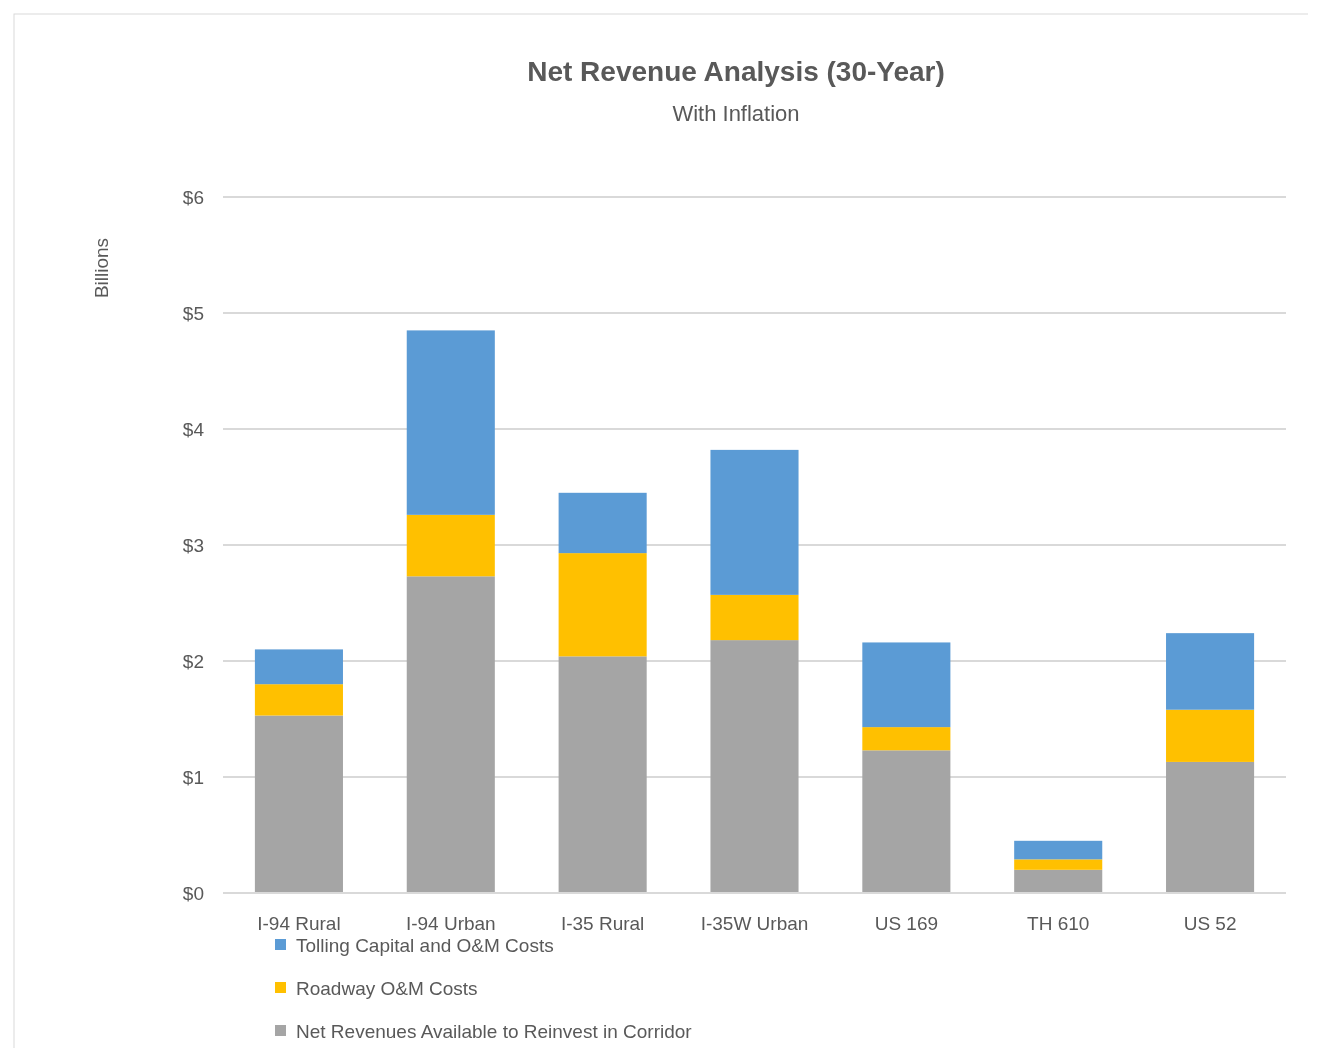  Describe the element at coordinates (494, 1031) in the screenshot. I see `legend-label: Net Revenues Available to Reinvest in Corridor` at that location.